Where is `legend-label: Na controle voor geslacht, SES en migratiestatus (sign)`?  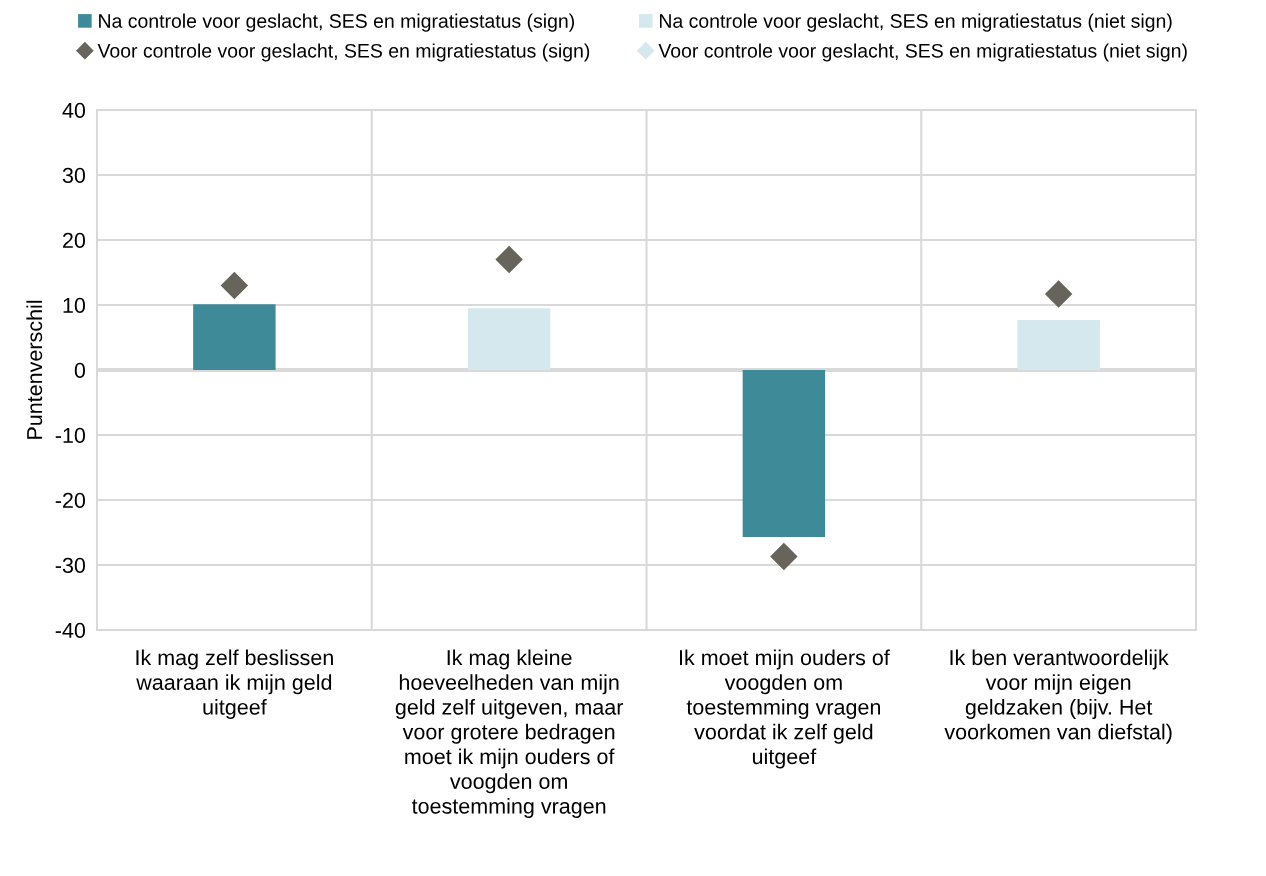
legend-label: Na controle voor geslacht, SES en migratiestatus (sign) is located at coordinates (336, 22).